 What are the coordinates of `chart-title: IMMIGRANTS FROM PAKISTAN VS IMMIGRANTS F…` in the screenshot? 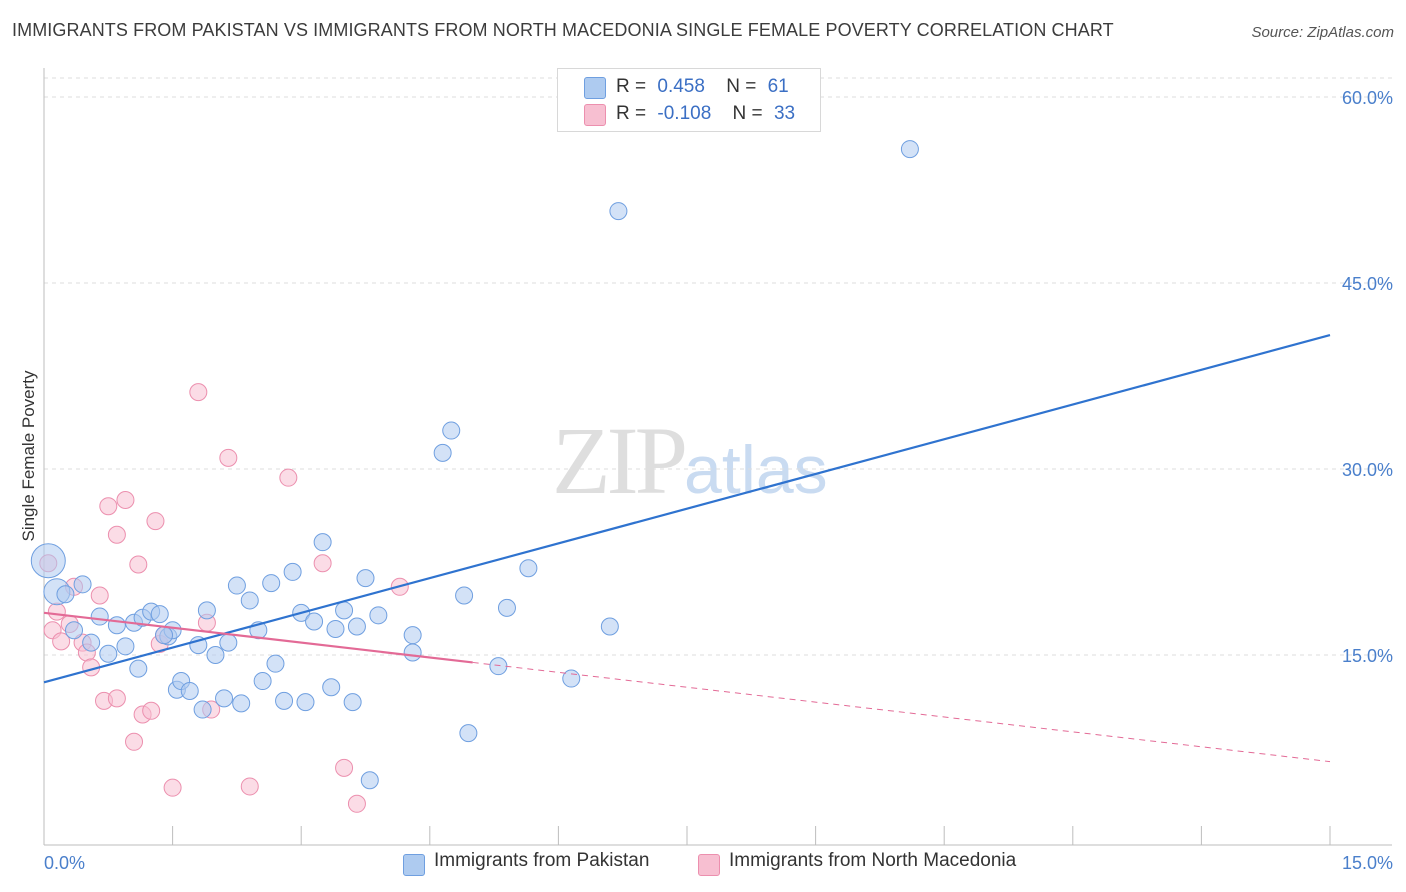 It's located at (563, 30).